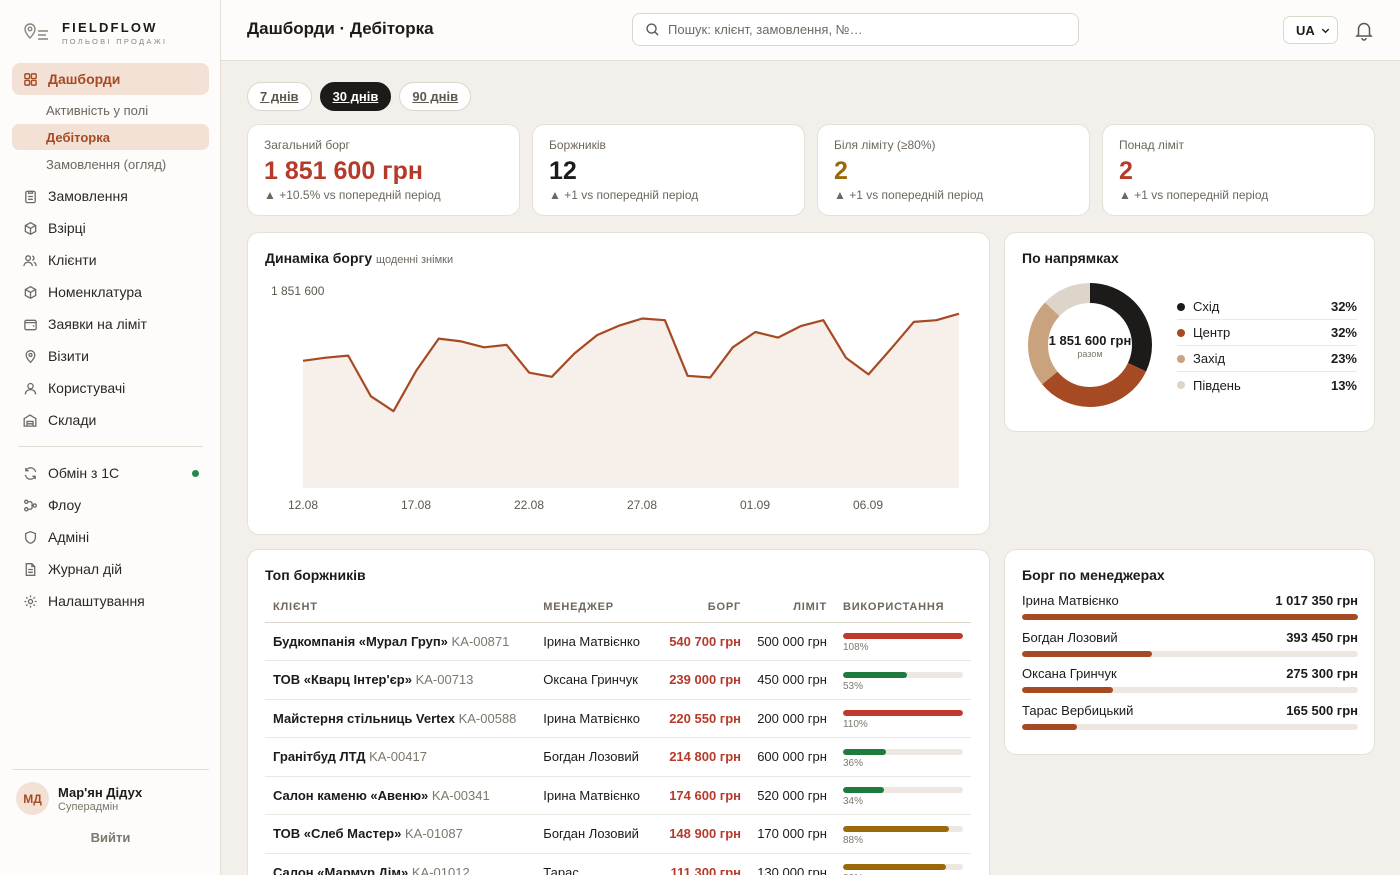 The image size is (1400, 875). What do you see at coordinates (72, 260) in the screenshot?
I see `sidebar-item-label: Клієнти` at bounding box center [72, 260].